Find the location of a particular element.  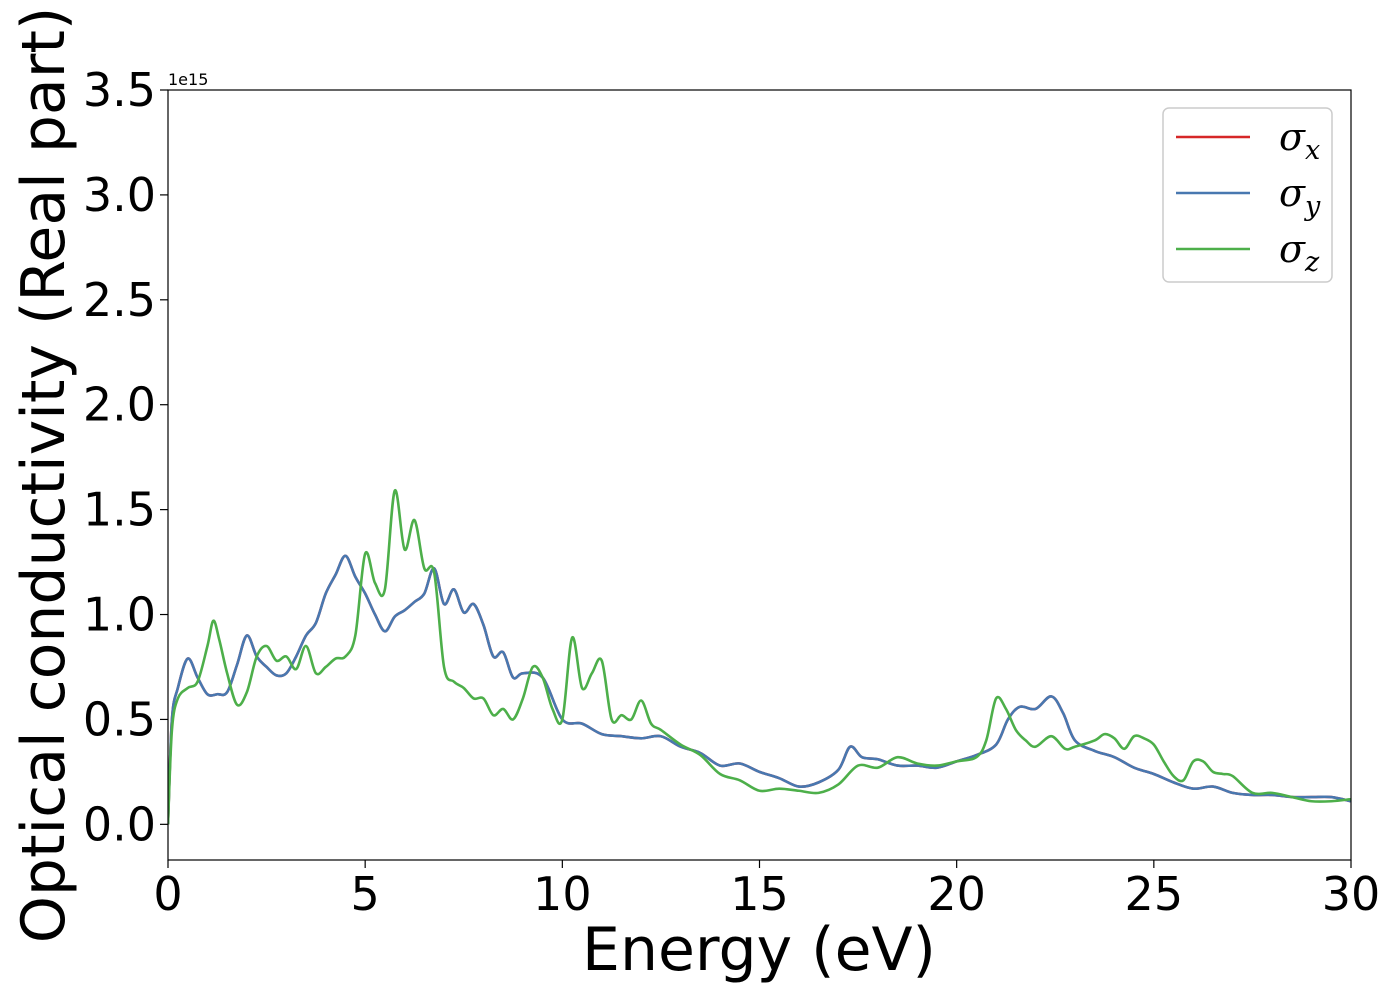

legend-label-x: σx is located at coordinates (1299, 140).